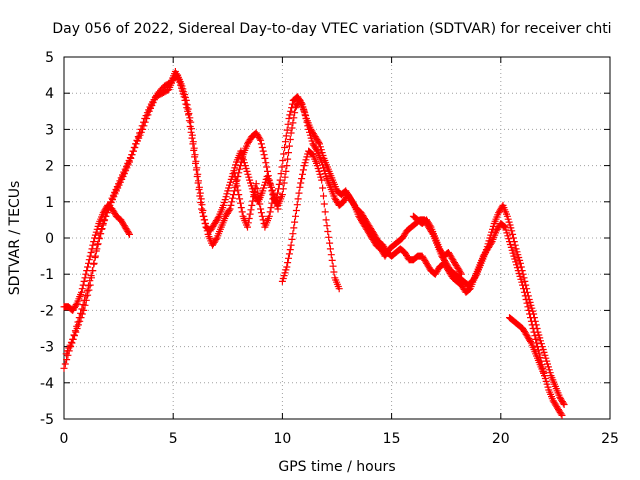 This screenshot has width=640, height=480. Describe the element at coordinates (282, 439) in the screenshot. I see `x-tick-label: 10` at that location.